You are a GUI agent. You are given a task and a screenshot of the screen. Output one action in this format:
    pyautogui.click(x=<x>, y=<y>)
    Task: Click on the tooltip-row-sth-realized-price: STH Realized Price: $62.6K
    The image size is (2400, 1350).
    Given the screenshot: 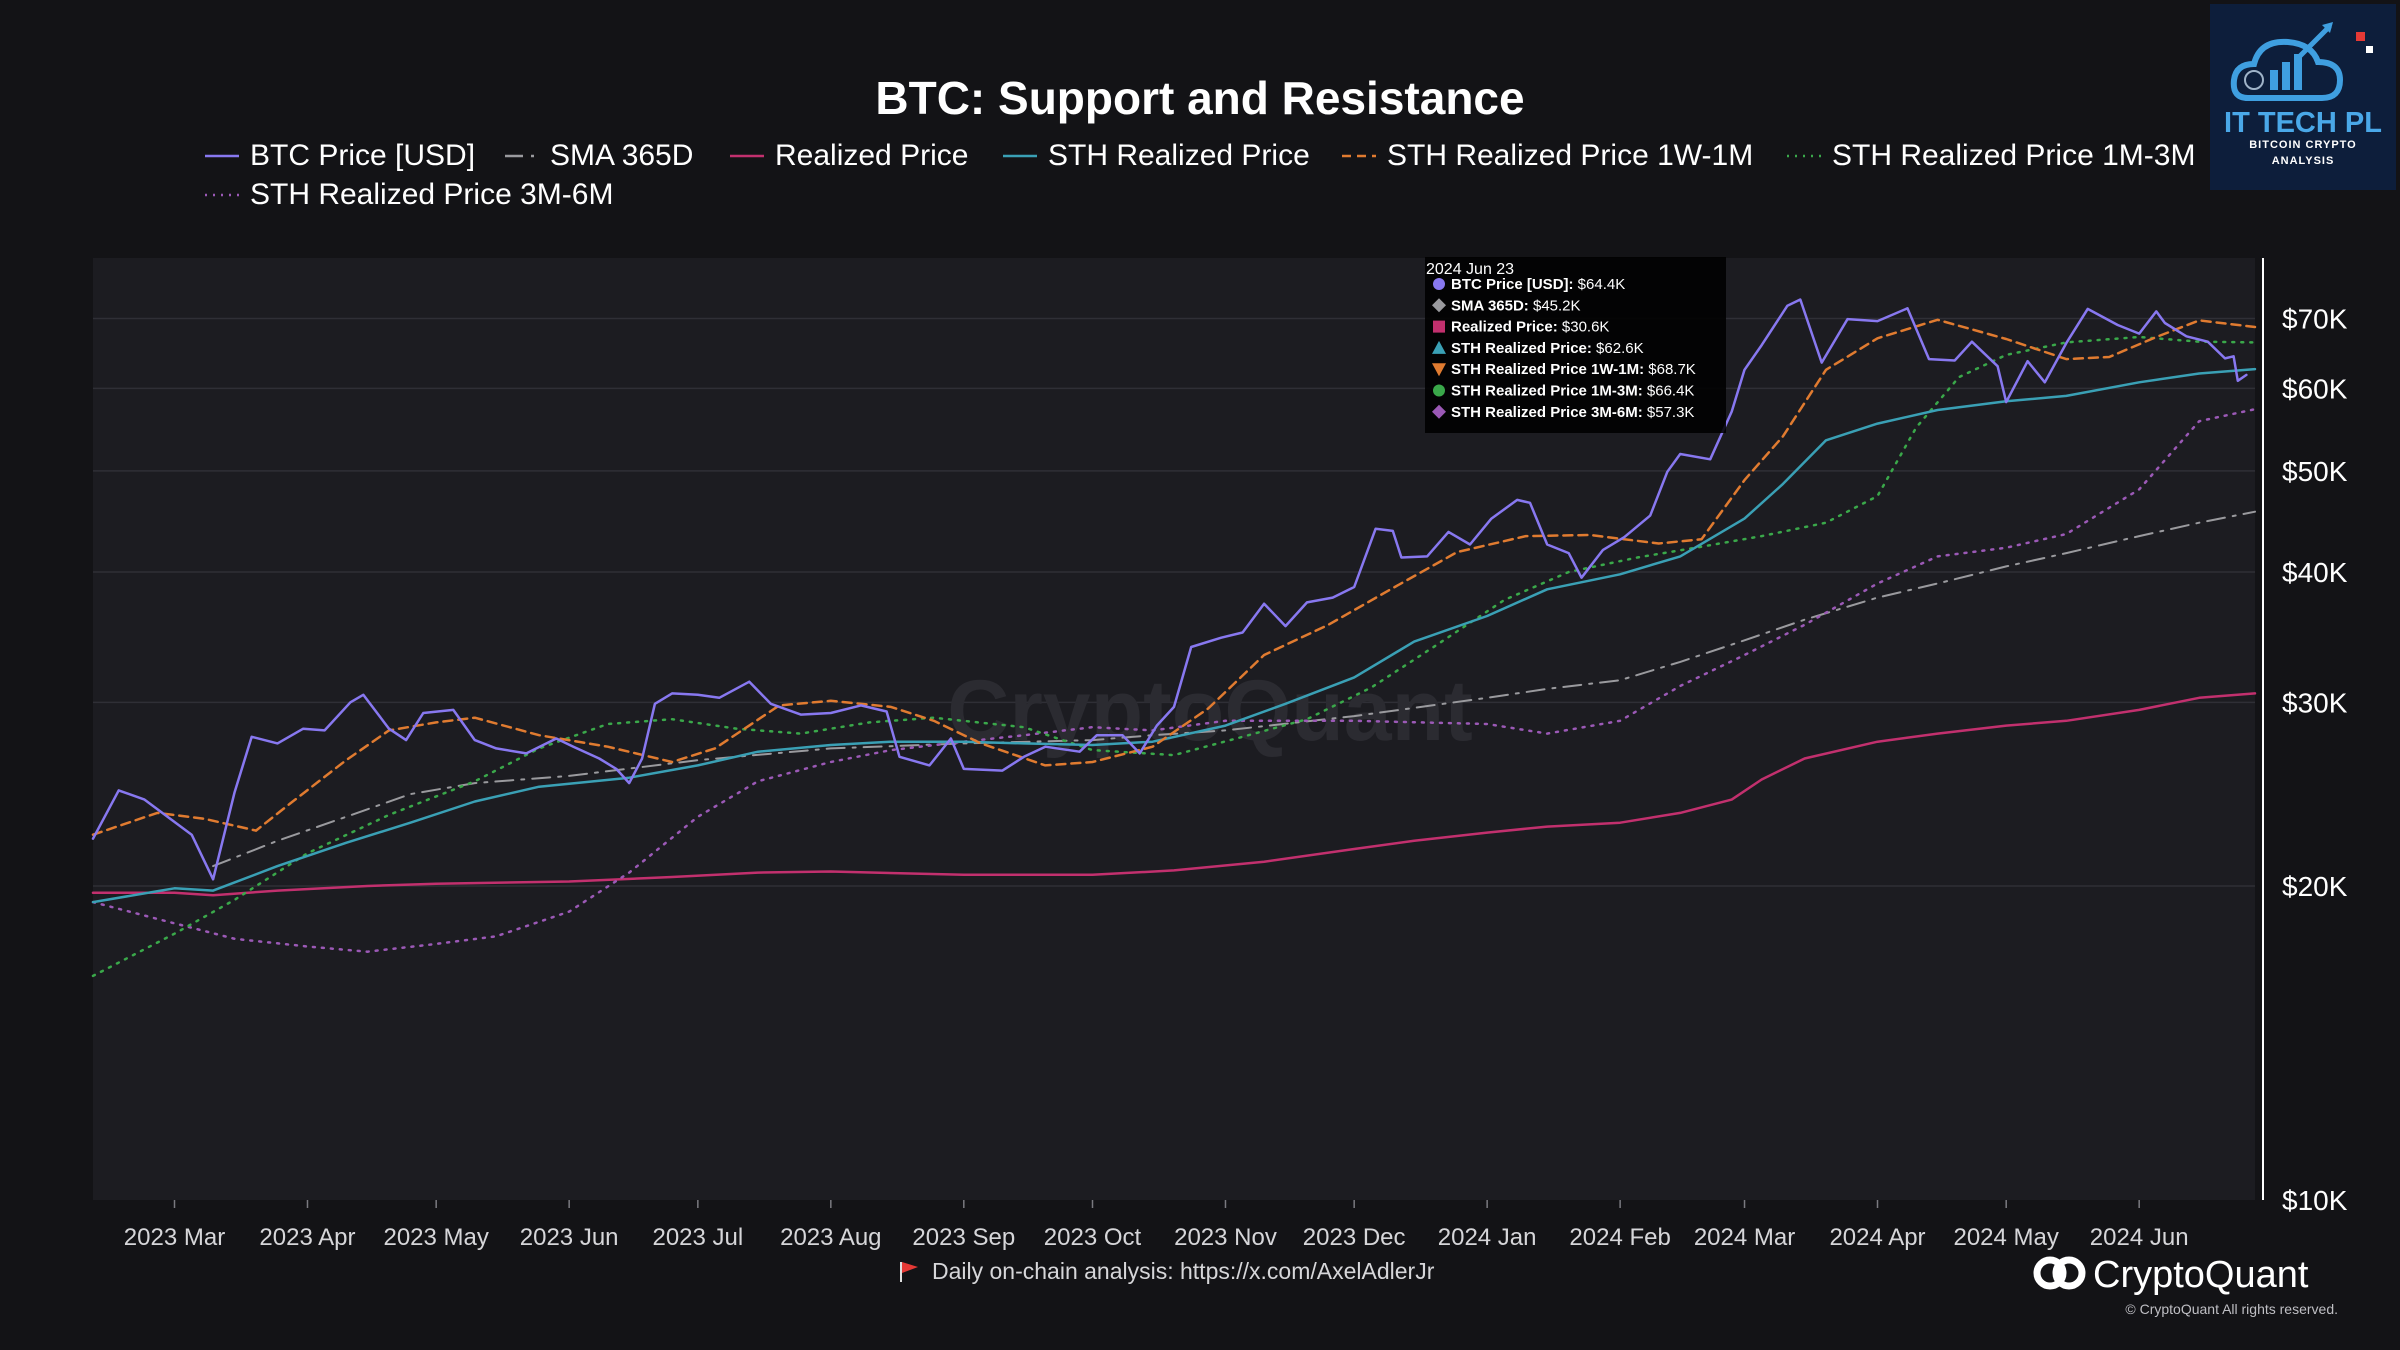 What is the action you would take?
    pyautogui.click(x=1547, y=348)
    